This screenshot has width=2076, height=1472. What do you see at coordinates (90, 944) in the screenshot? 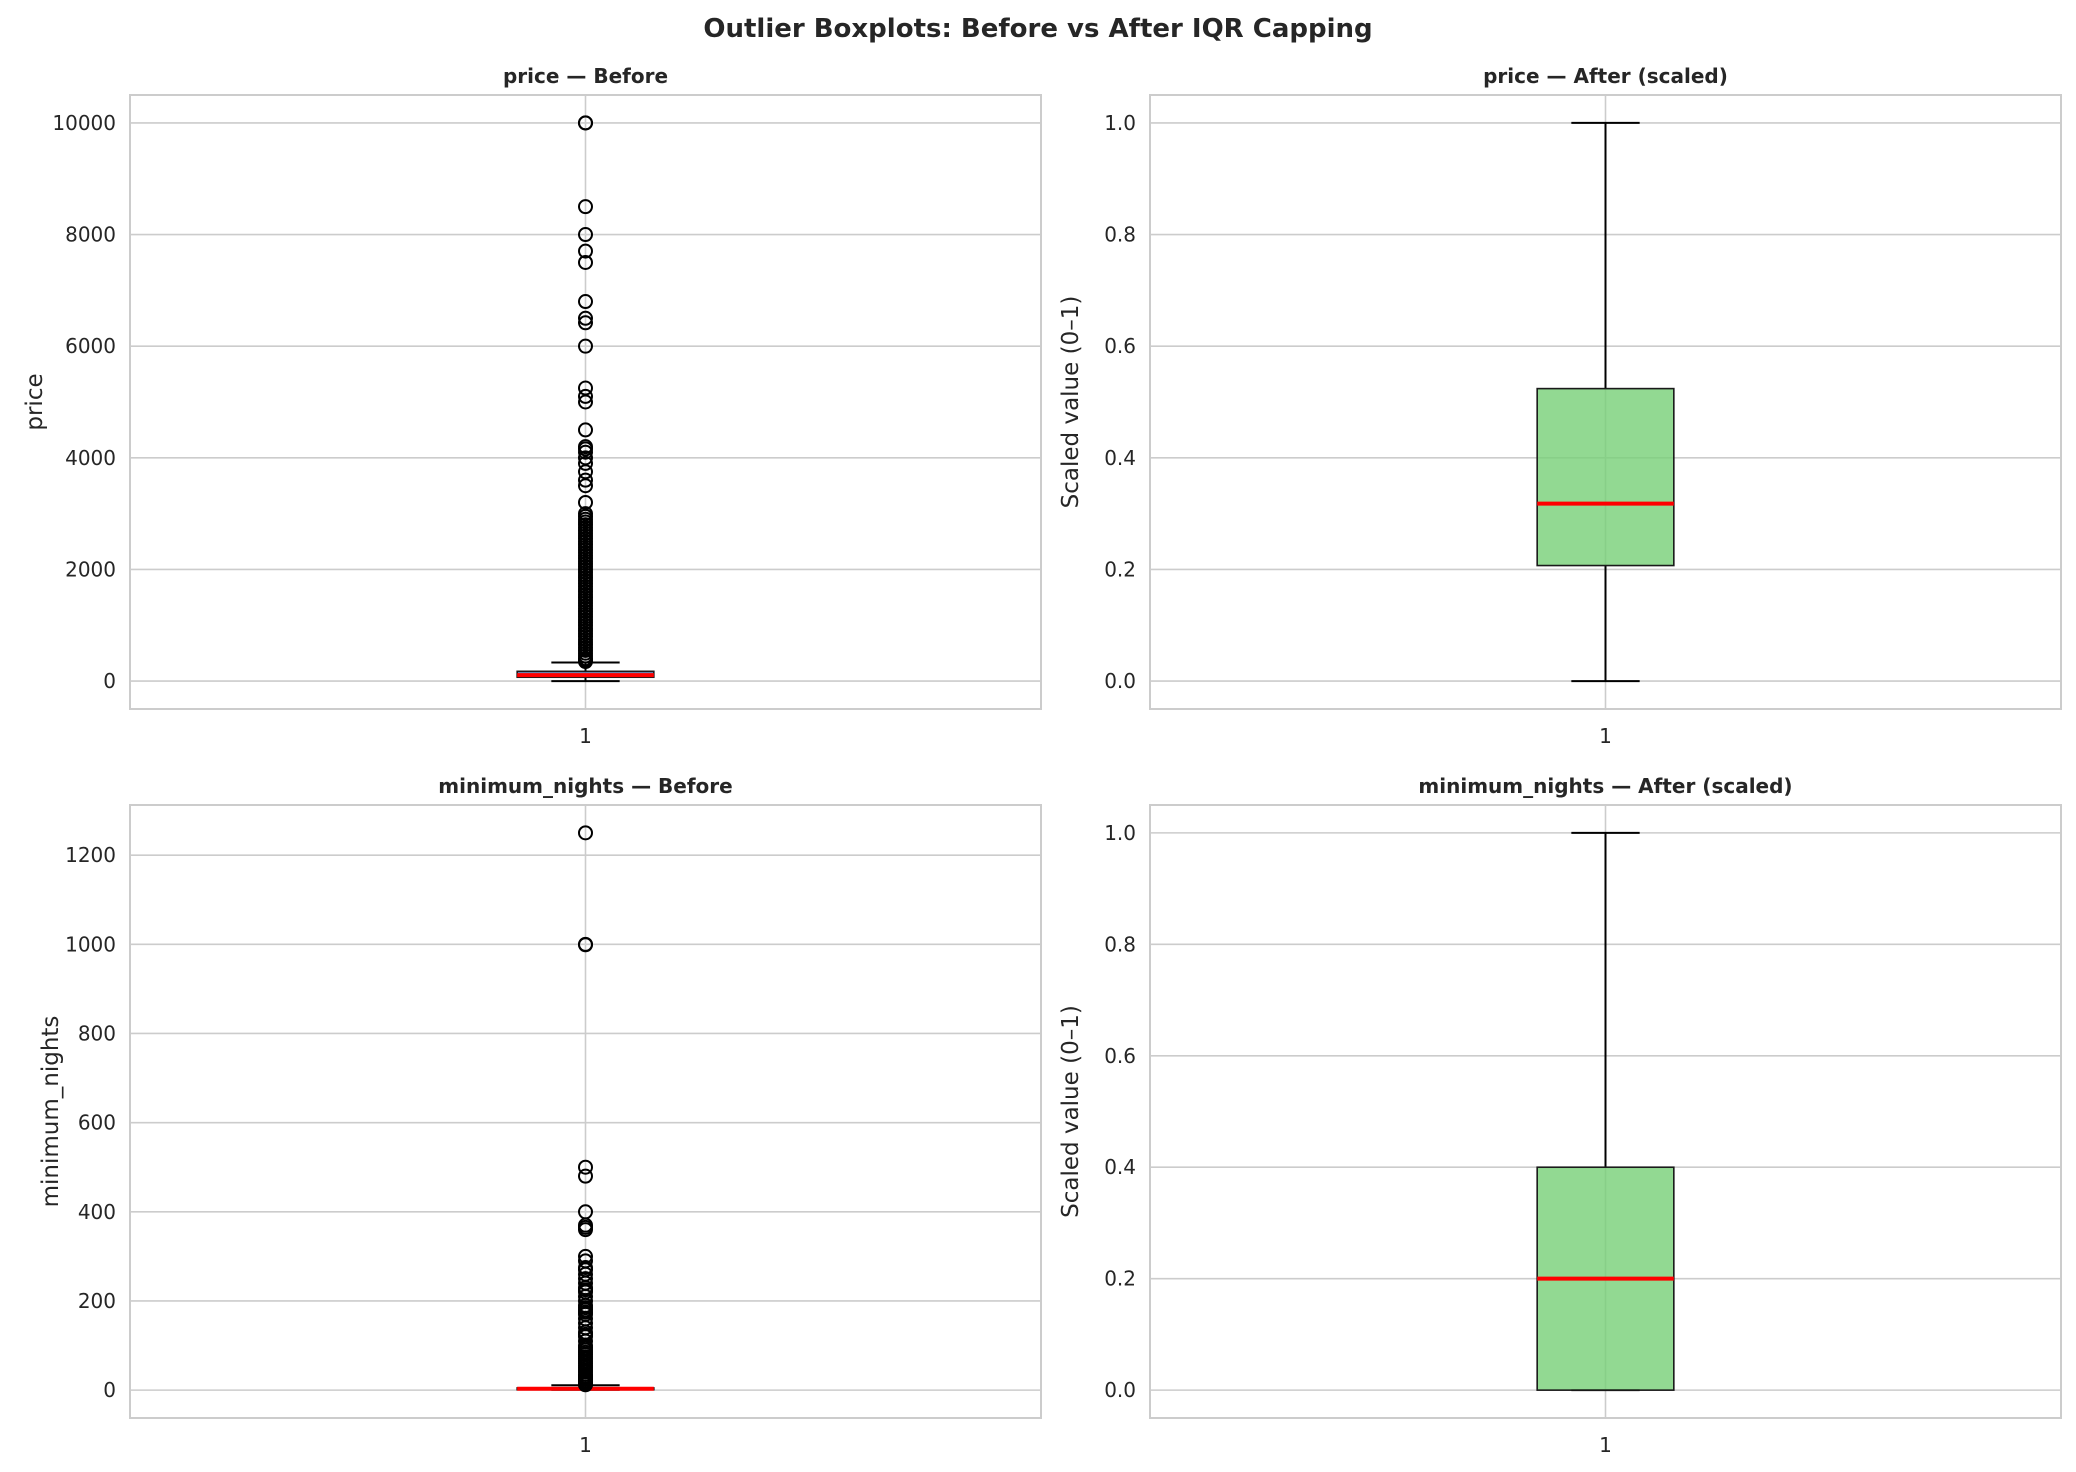
I see `y-tick-label: 1000` at bounding box center [90, 944].